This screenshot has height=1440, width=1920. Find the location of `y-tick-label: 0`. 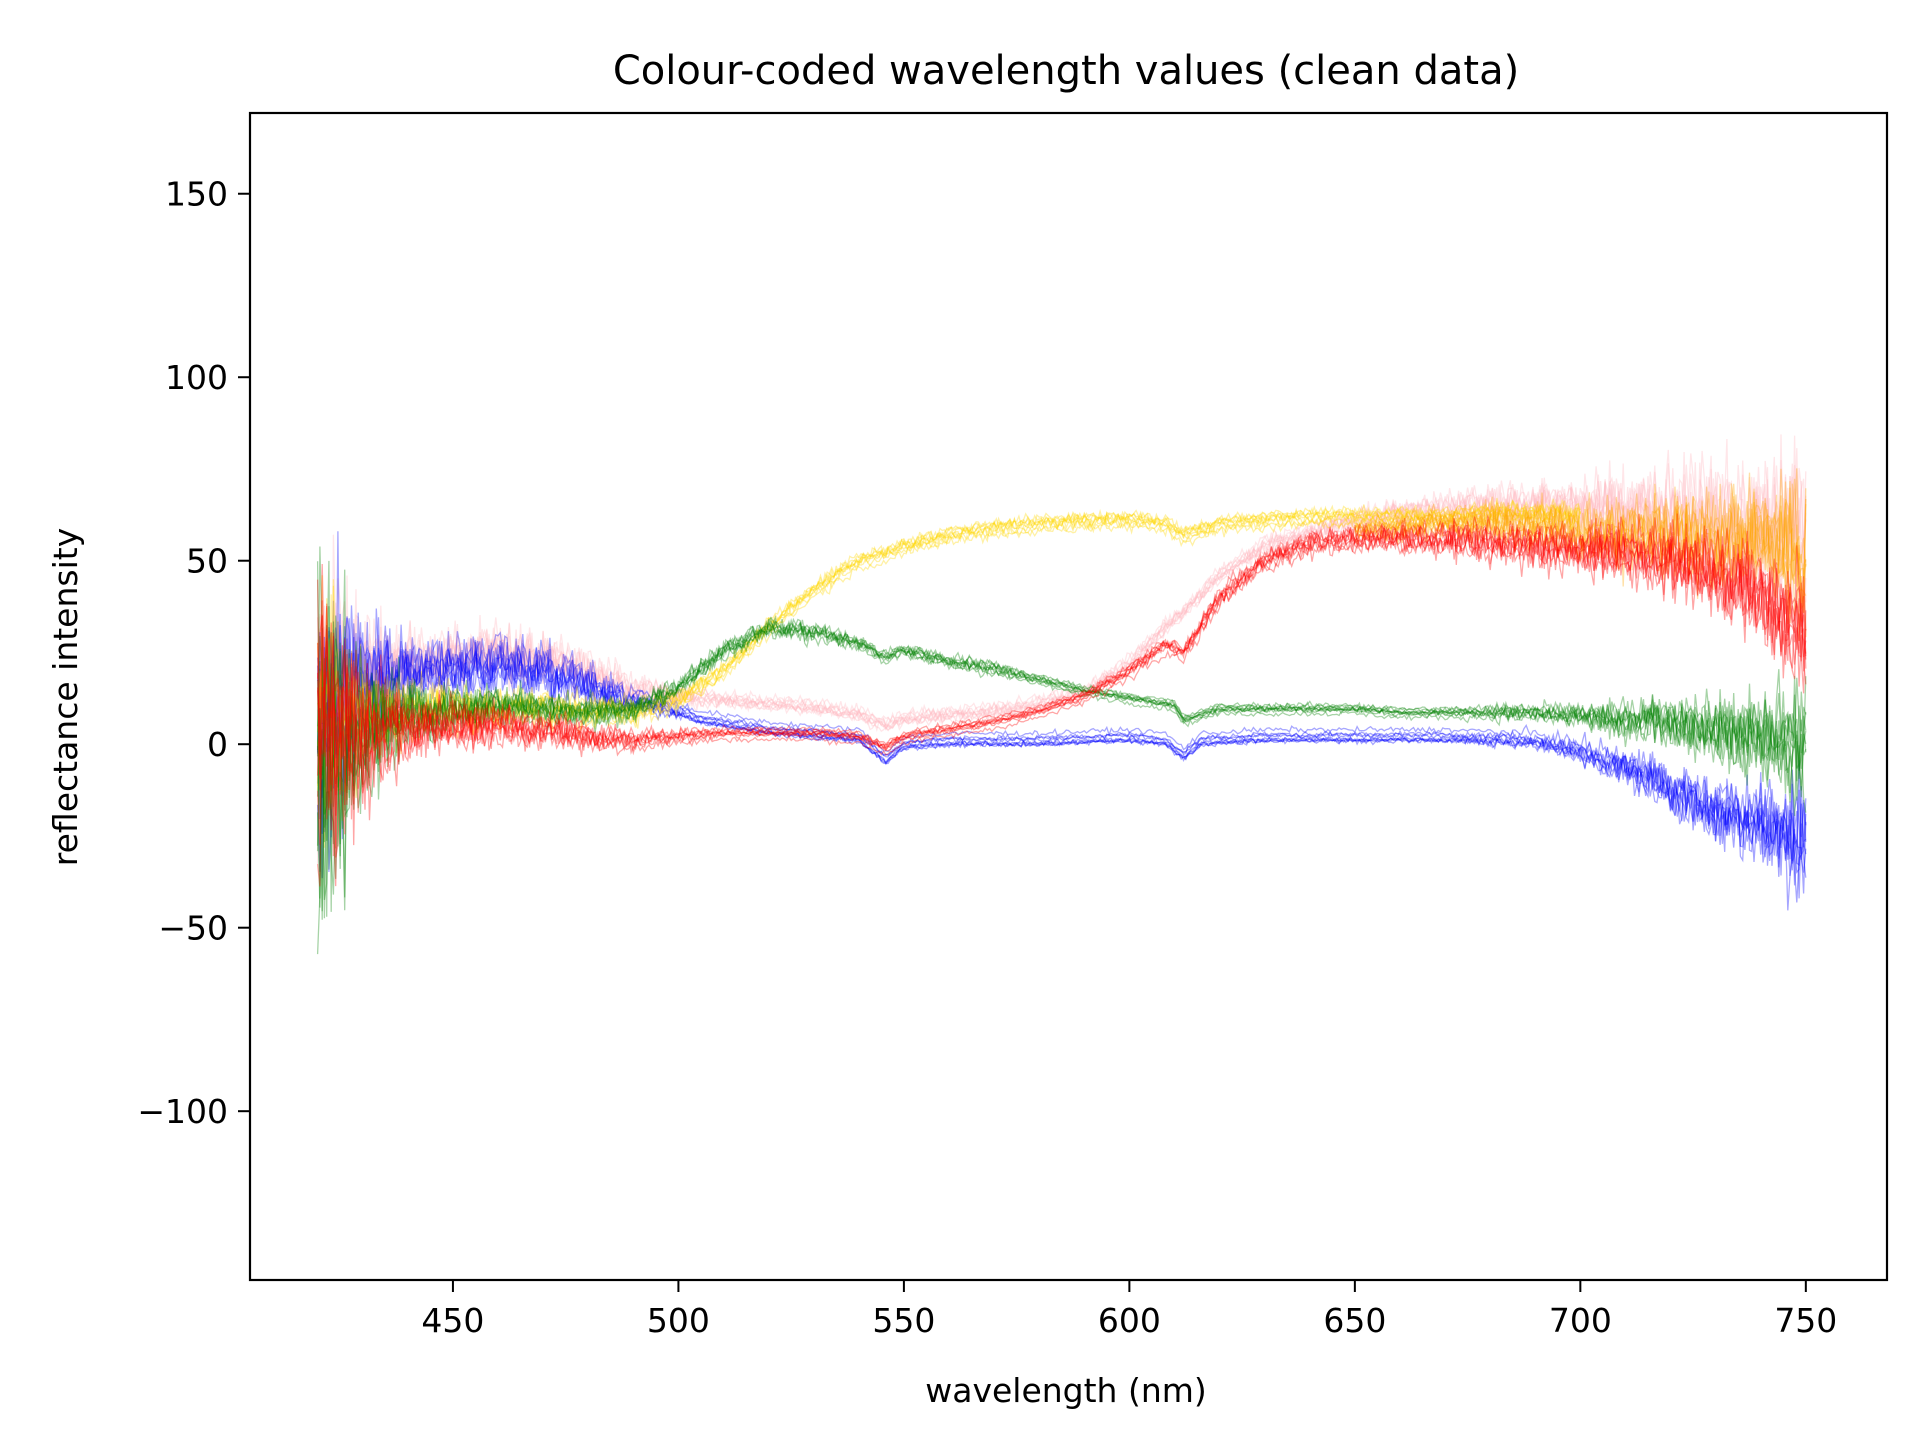

y-tick-label: 0 is located at coordinates (217, 744).